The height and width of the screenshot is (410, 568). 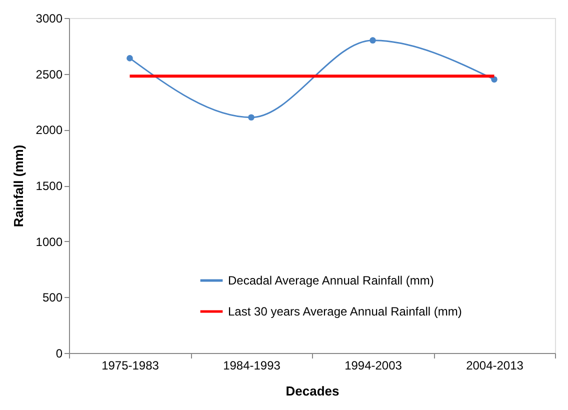 I want to click on y-tick-label: 1000, so click(x=49, y=241).